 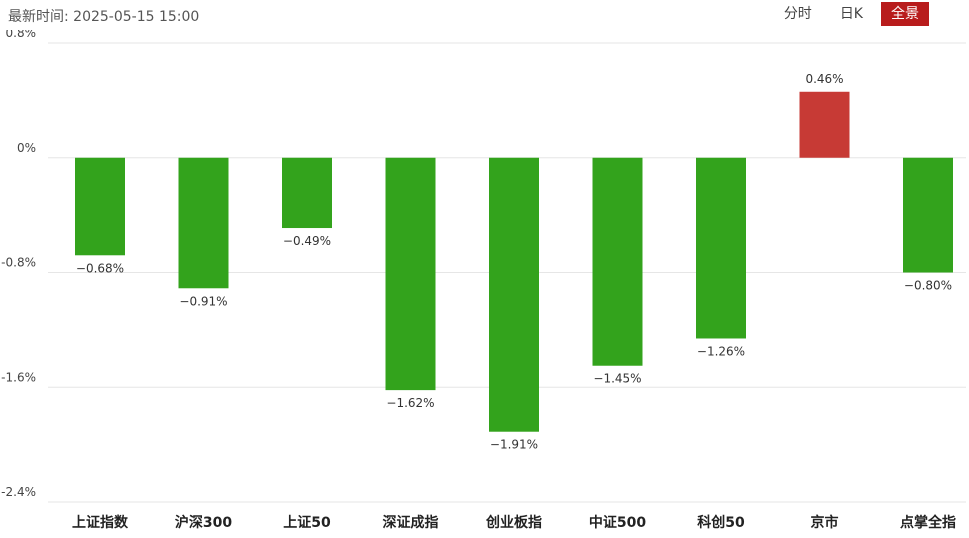 I want to click on bar-value-label: −1.26%, so click(x=721, y=351).